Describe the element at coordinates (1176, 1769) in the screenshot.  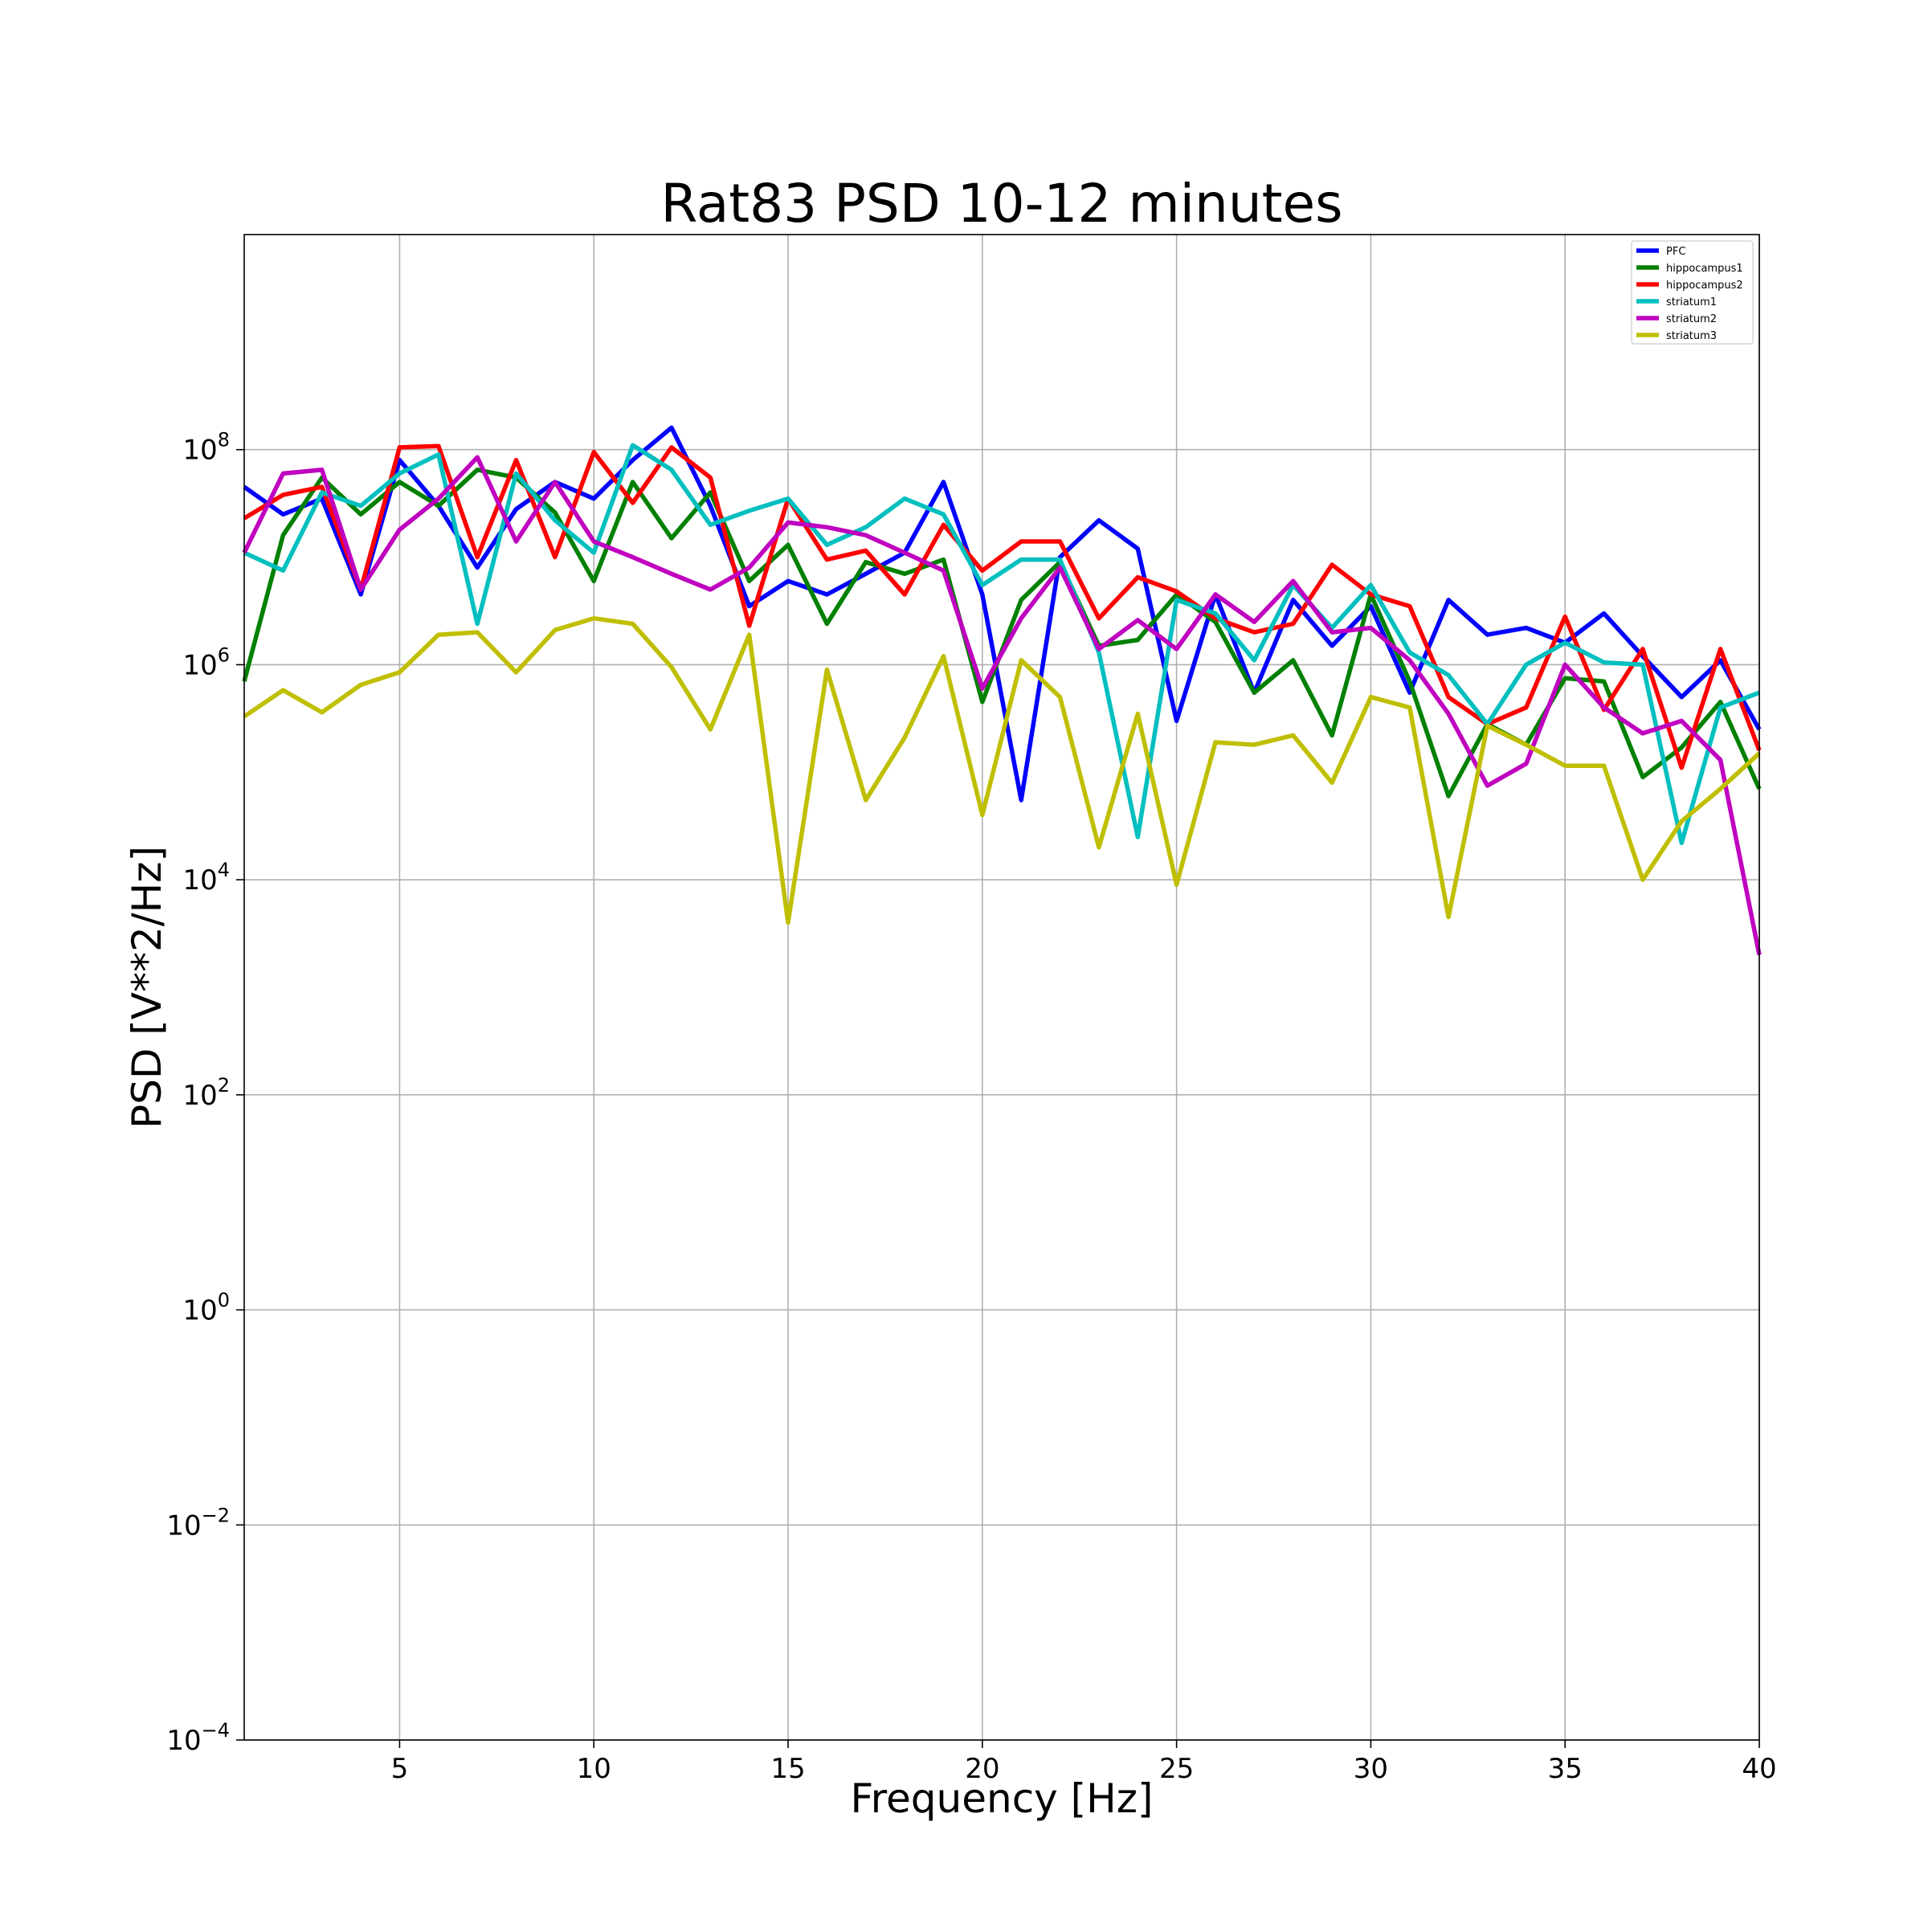
I see `x-tick-label: 25` at that location.